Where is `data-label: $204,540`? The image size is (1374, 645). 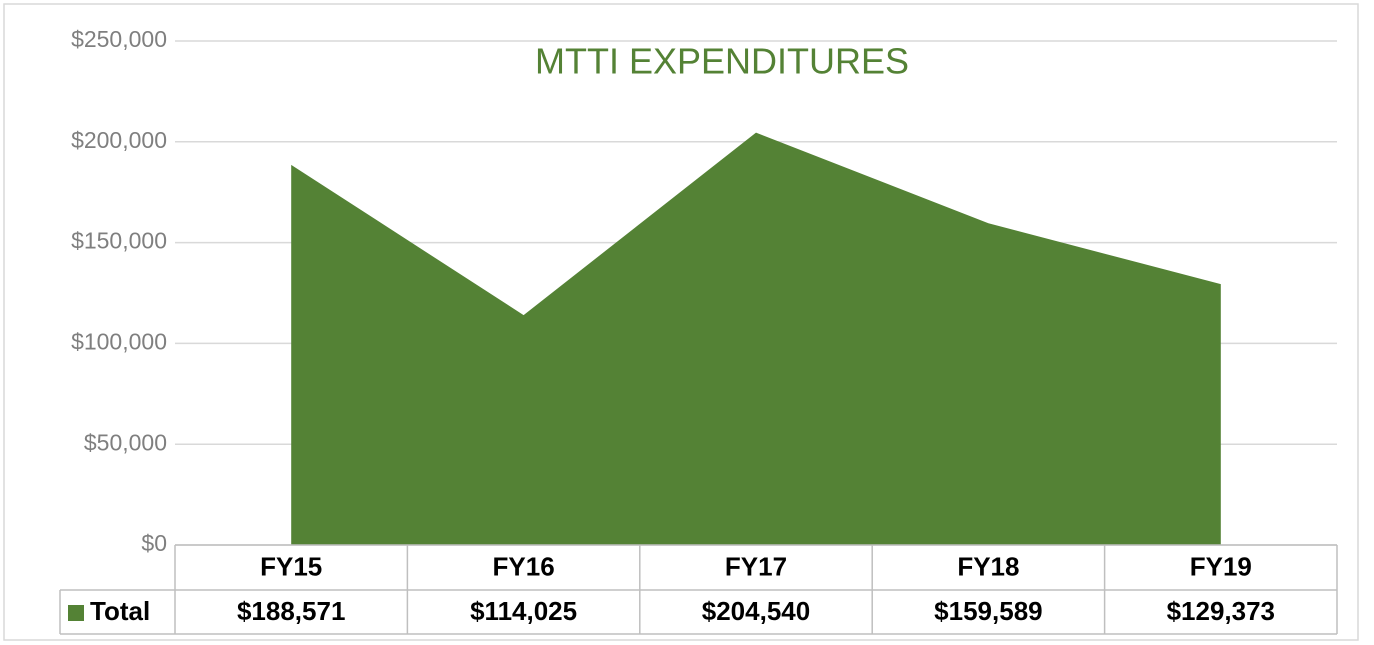 data-label: $204,540 is located at coordinates (756, 611).